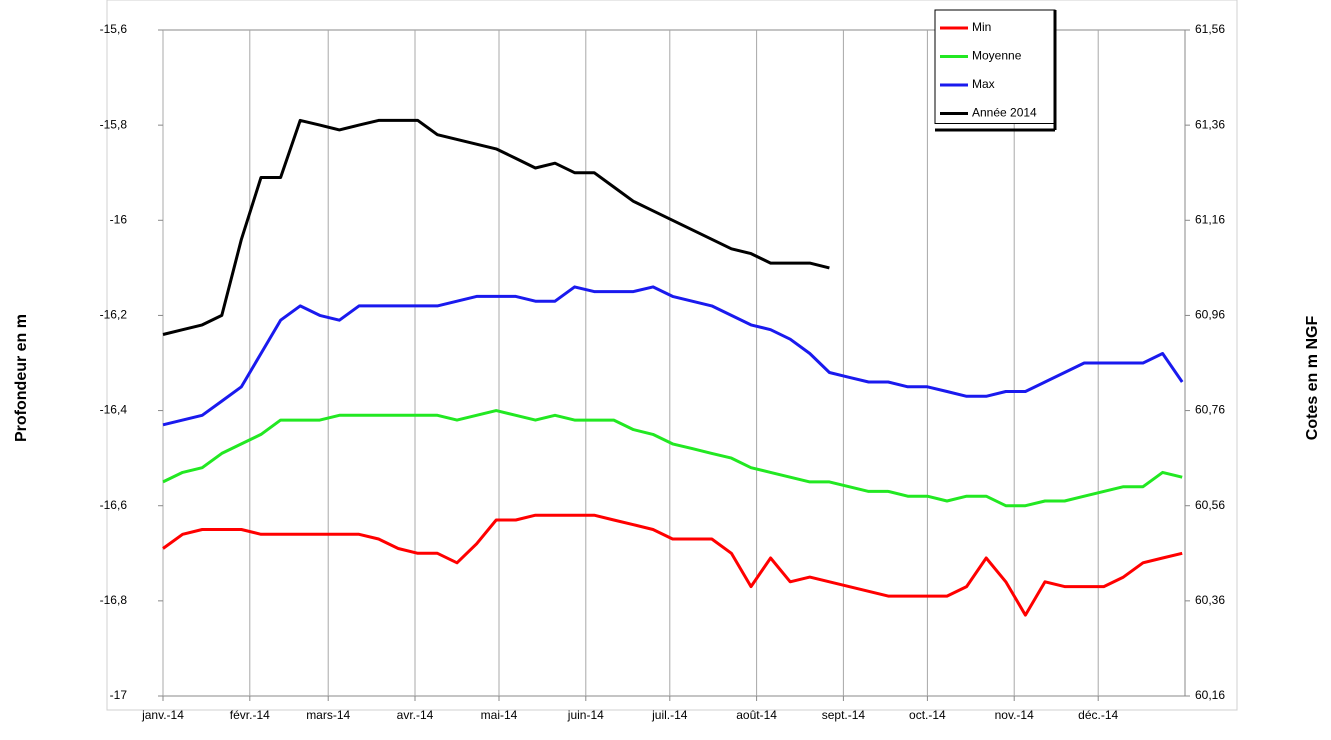 This screenshot has height=740, width=1331. What do you see at coordinates (1098, 715) in the screenshot?
I see `x-tick-label: déc.-14` at bounding box center [1098, 715].